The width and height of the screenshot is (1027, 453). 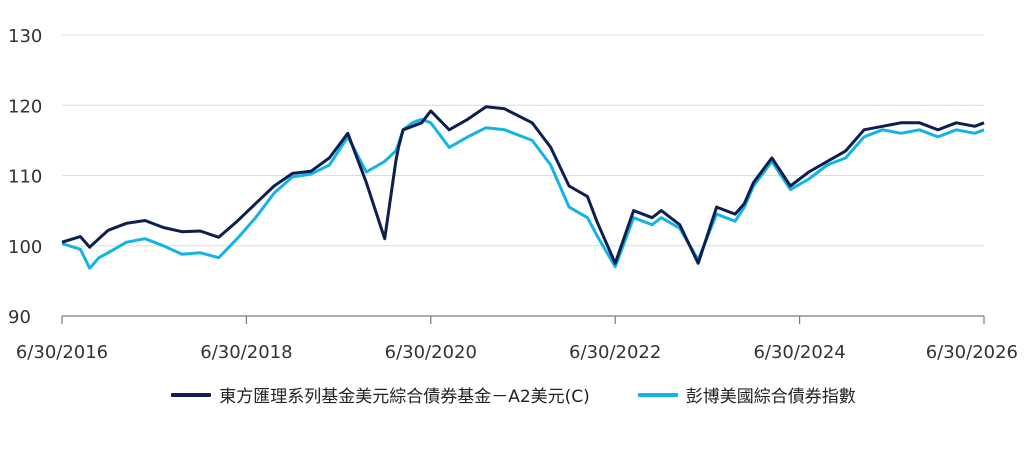 I want to click on y-tick-label: 120, so click(x=25, y=106).